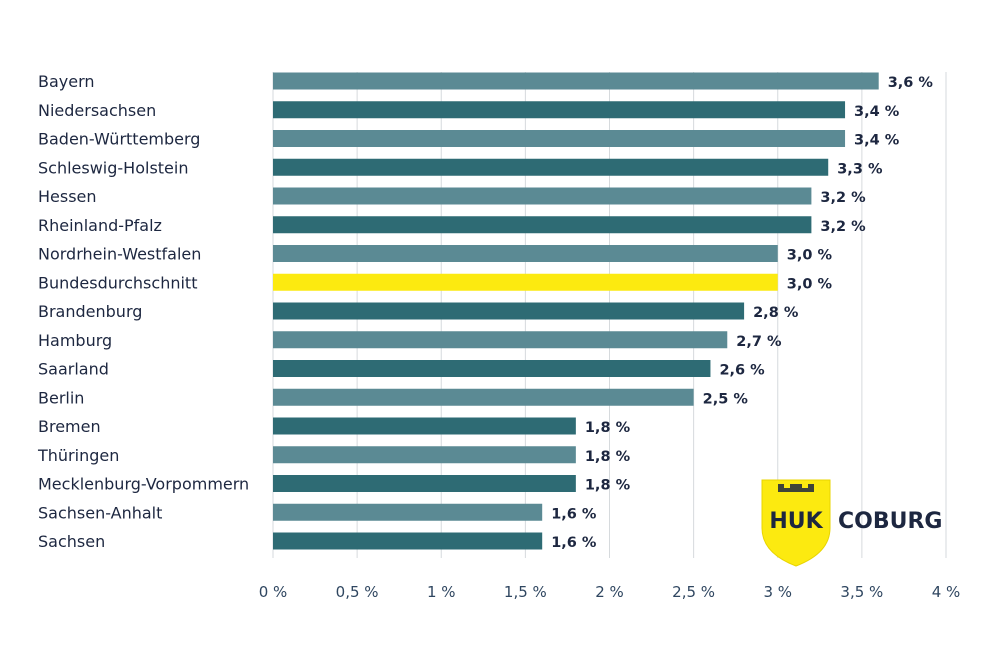  Describe the element at coordinates (777, 592) in the screenshot. I see `x-tick-label: 3 %` at that location.